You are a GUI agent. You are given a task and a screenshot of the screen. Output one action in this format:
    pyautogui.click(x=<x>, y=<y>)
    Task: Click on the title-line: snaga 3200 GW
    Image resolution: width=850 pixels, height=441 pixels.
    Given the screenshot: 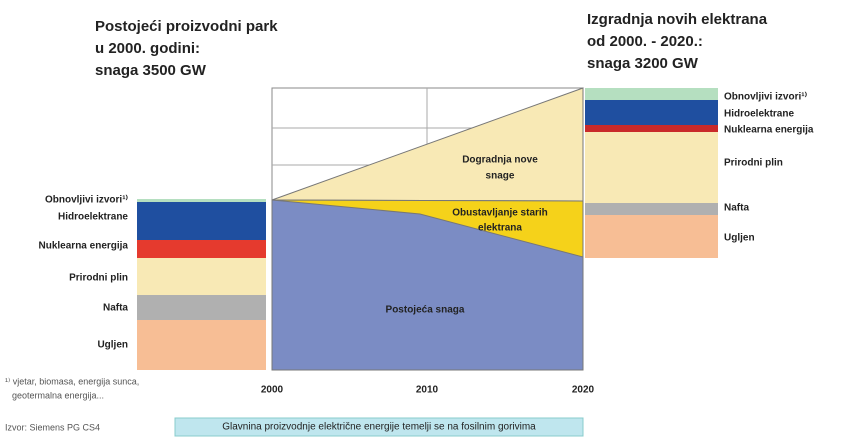 What is the action you would take?
    pyautogui.click(x=643, y=63)
    